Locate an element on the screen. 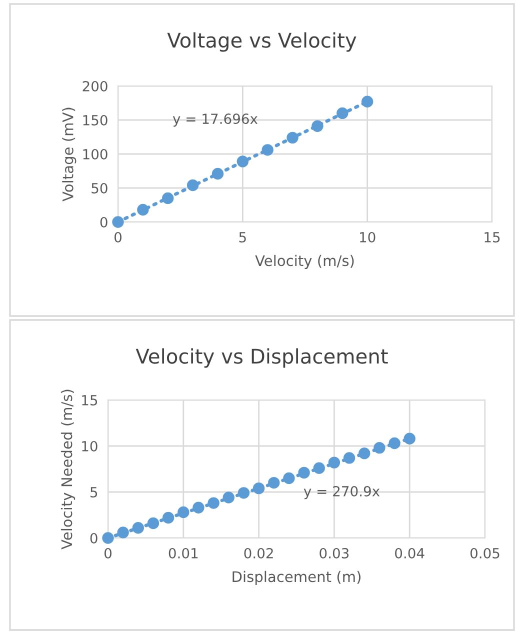 This screenshot has height=632, width=516. x-tick-label: 5 is located at coordinates (242, 237).